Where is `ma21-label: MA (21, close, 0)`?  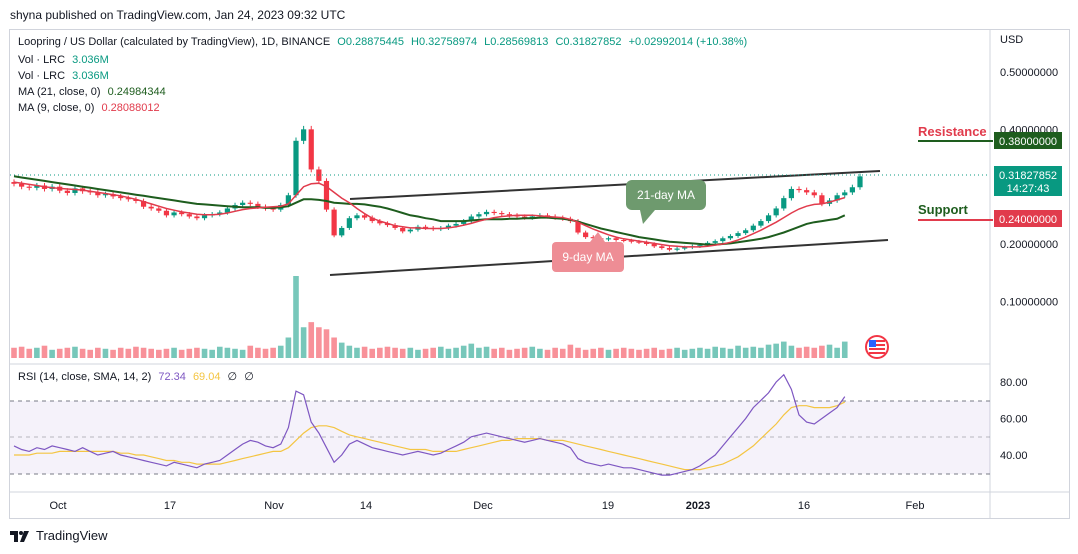
ma21-label: MA (21, close, 0) is located at coordinates (59, 92).